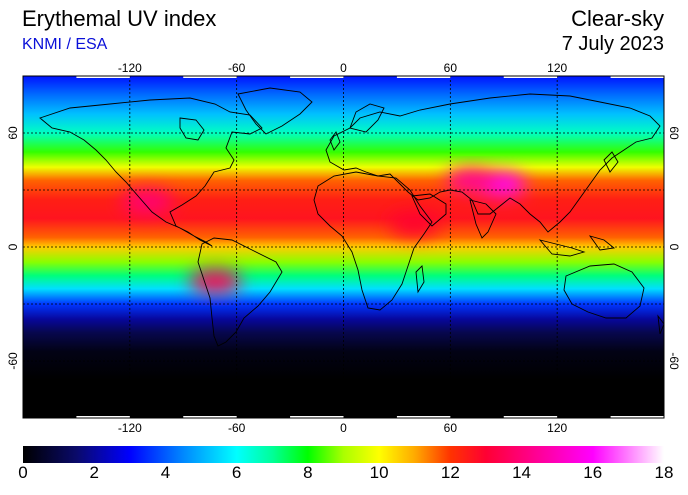  What do you see at coordinates (343, 68) in the screenshot?
I see `top-lon-label: 0` at bounding box center [343, 68].